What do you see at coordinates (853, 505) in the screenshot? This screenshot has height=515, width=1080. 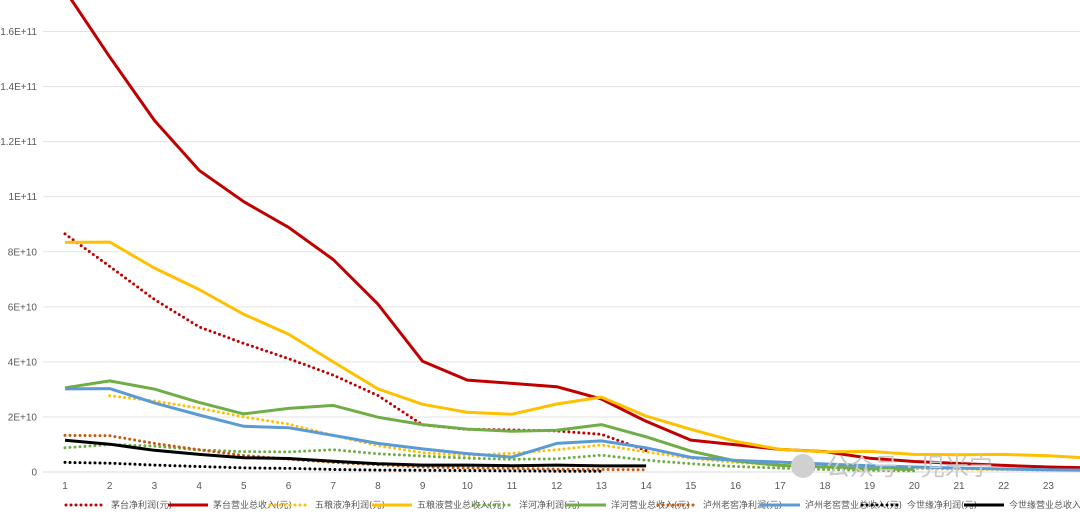 I see `legend-label: 泸州老窖营业总收入(元)` at bounding box center [853, 505].